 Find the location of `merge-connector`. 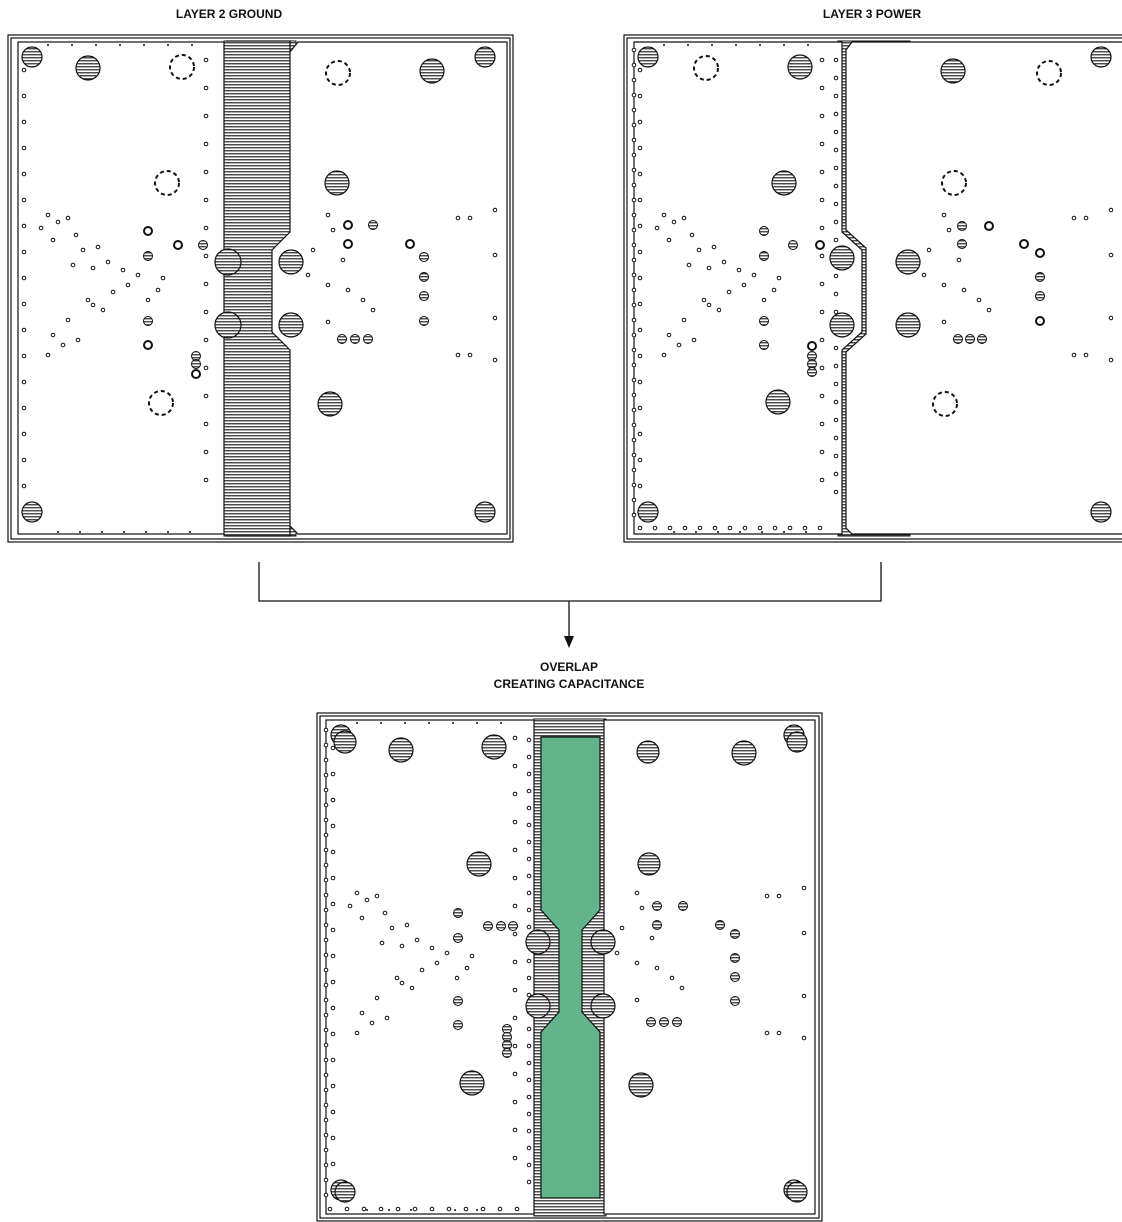

merge-connector is located at coordinates (570, 605).